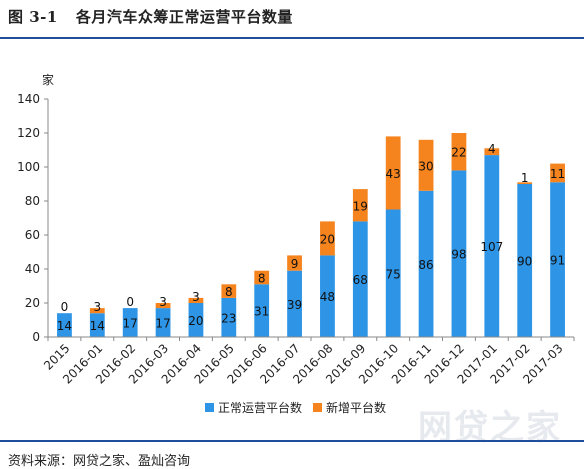  I want to click on footer-rule, so click(292, 441).